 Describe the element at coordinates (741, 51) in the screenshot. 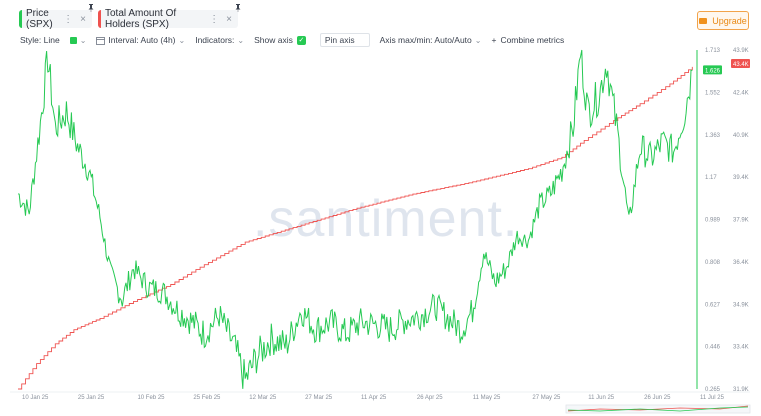

I see `holders-axis-tick: 43.9K` at that location.